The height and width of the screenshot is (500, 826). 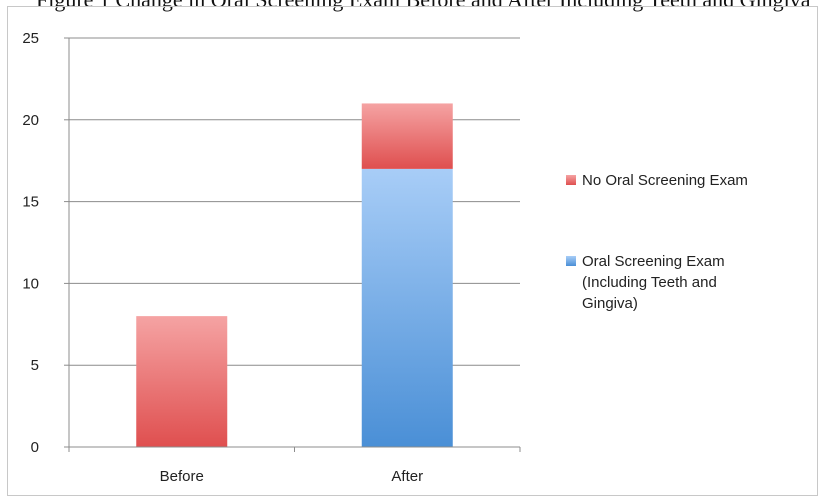 What do you see at coordinates (46, 243) in the screenshot?
I see `y-axis: 0 5 10 15 20 25` at bounding box center [46, 243].